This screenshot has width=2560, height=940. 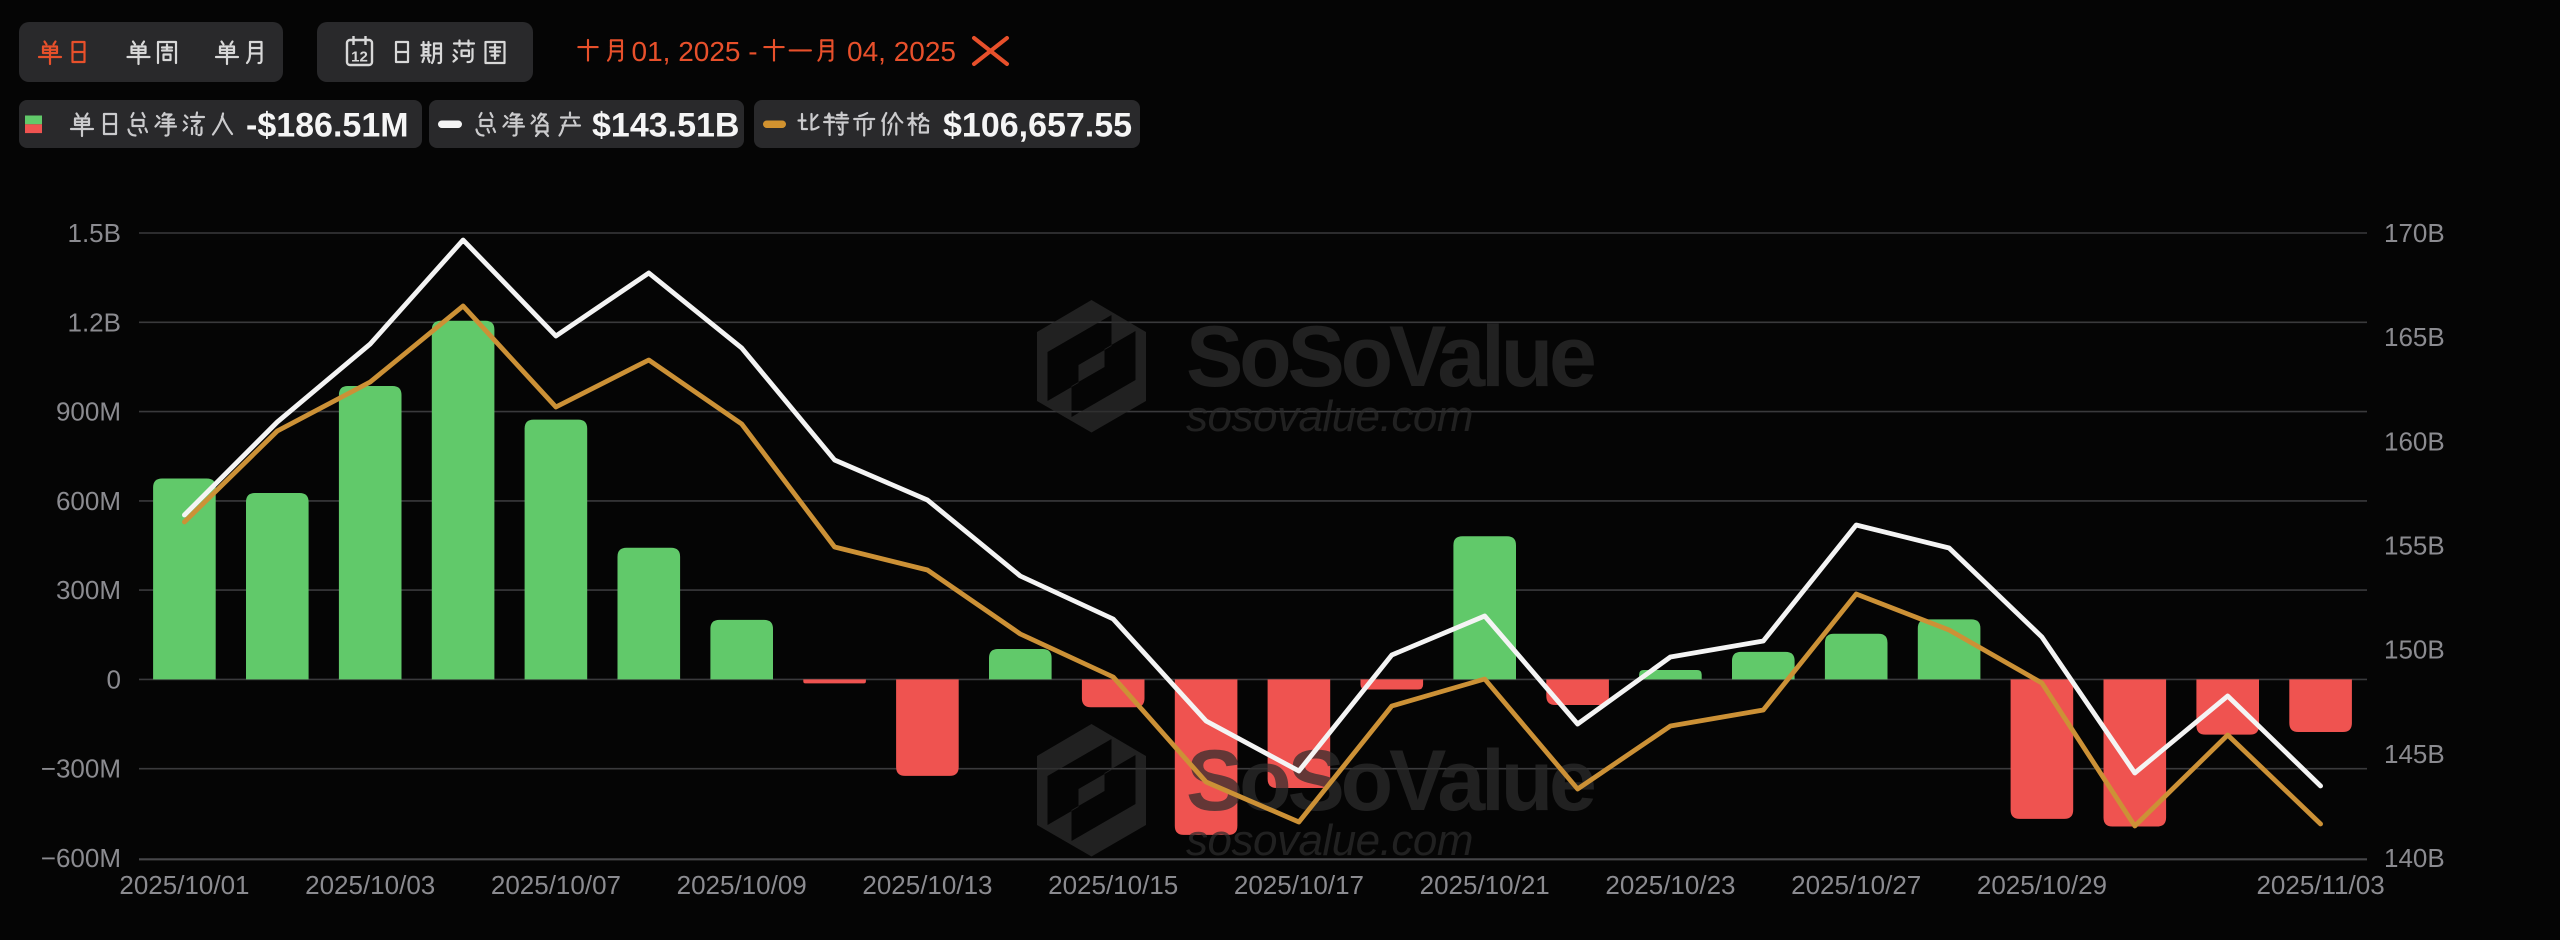 What do you see at coordinates (2414, 233) in the screenshot?
I see `svg-text: 170B` at bounding box center [2414, 233].